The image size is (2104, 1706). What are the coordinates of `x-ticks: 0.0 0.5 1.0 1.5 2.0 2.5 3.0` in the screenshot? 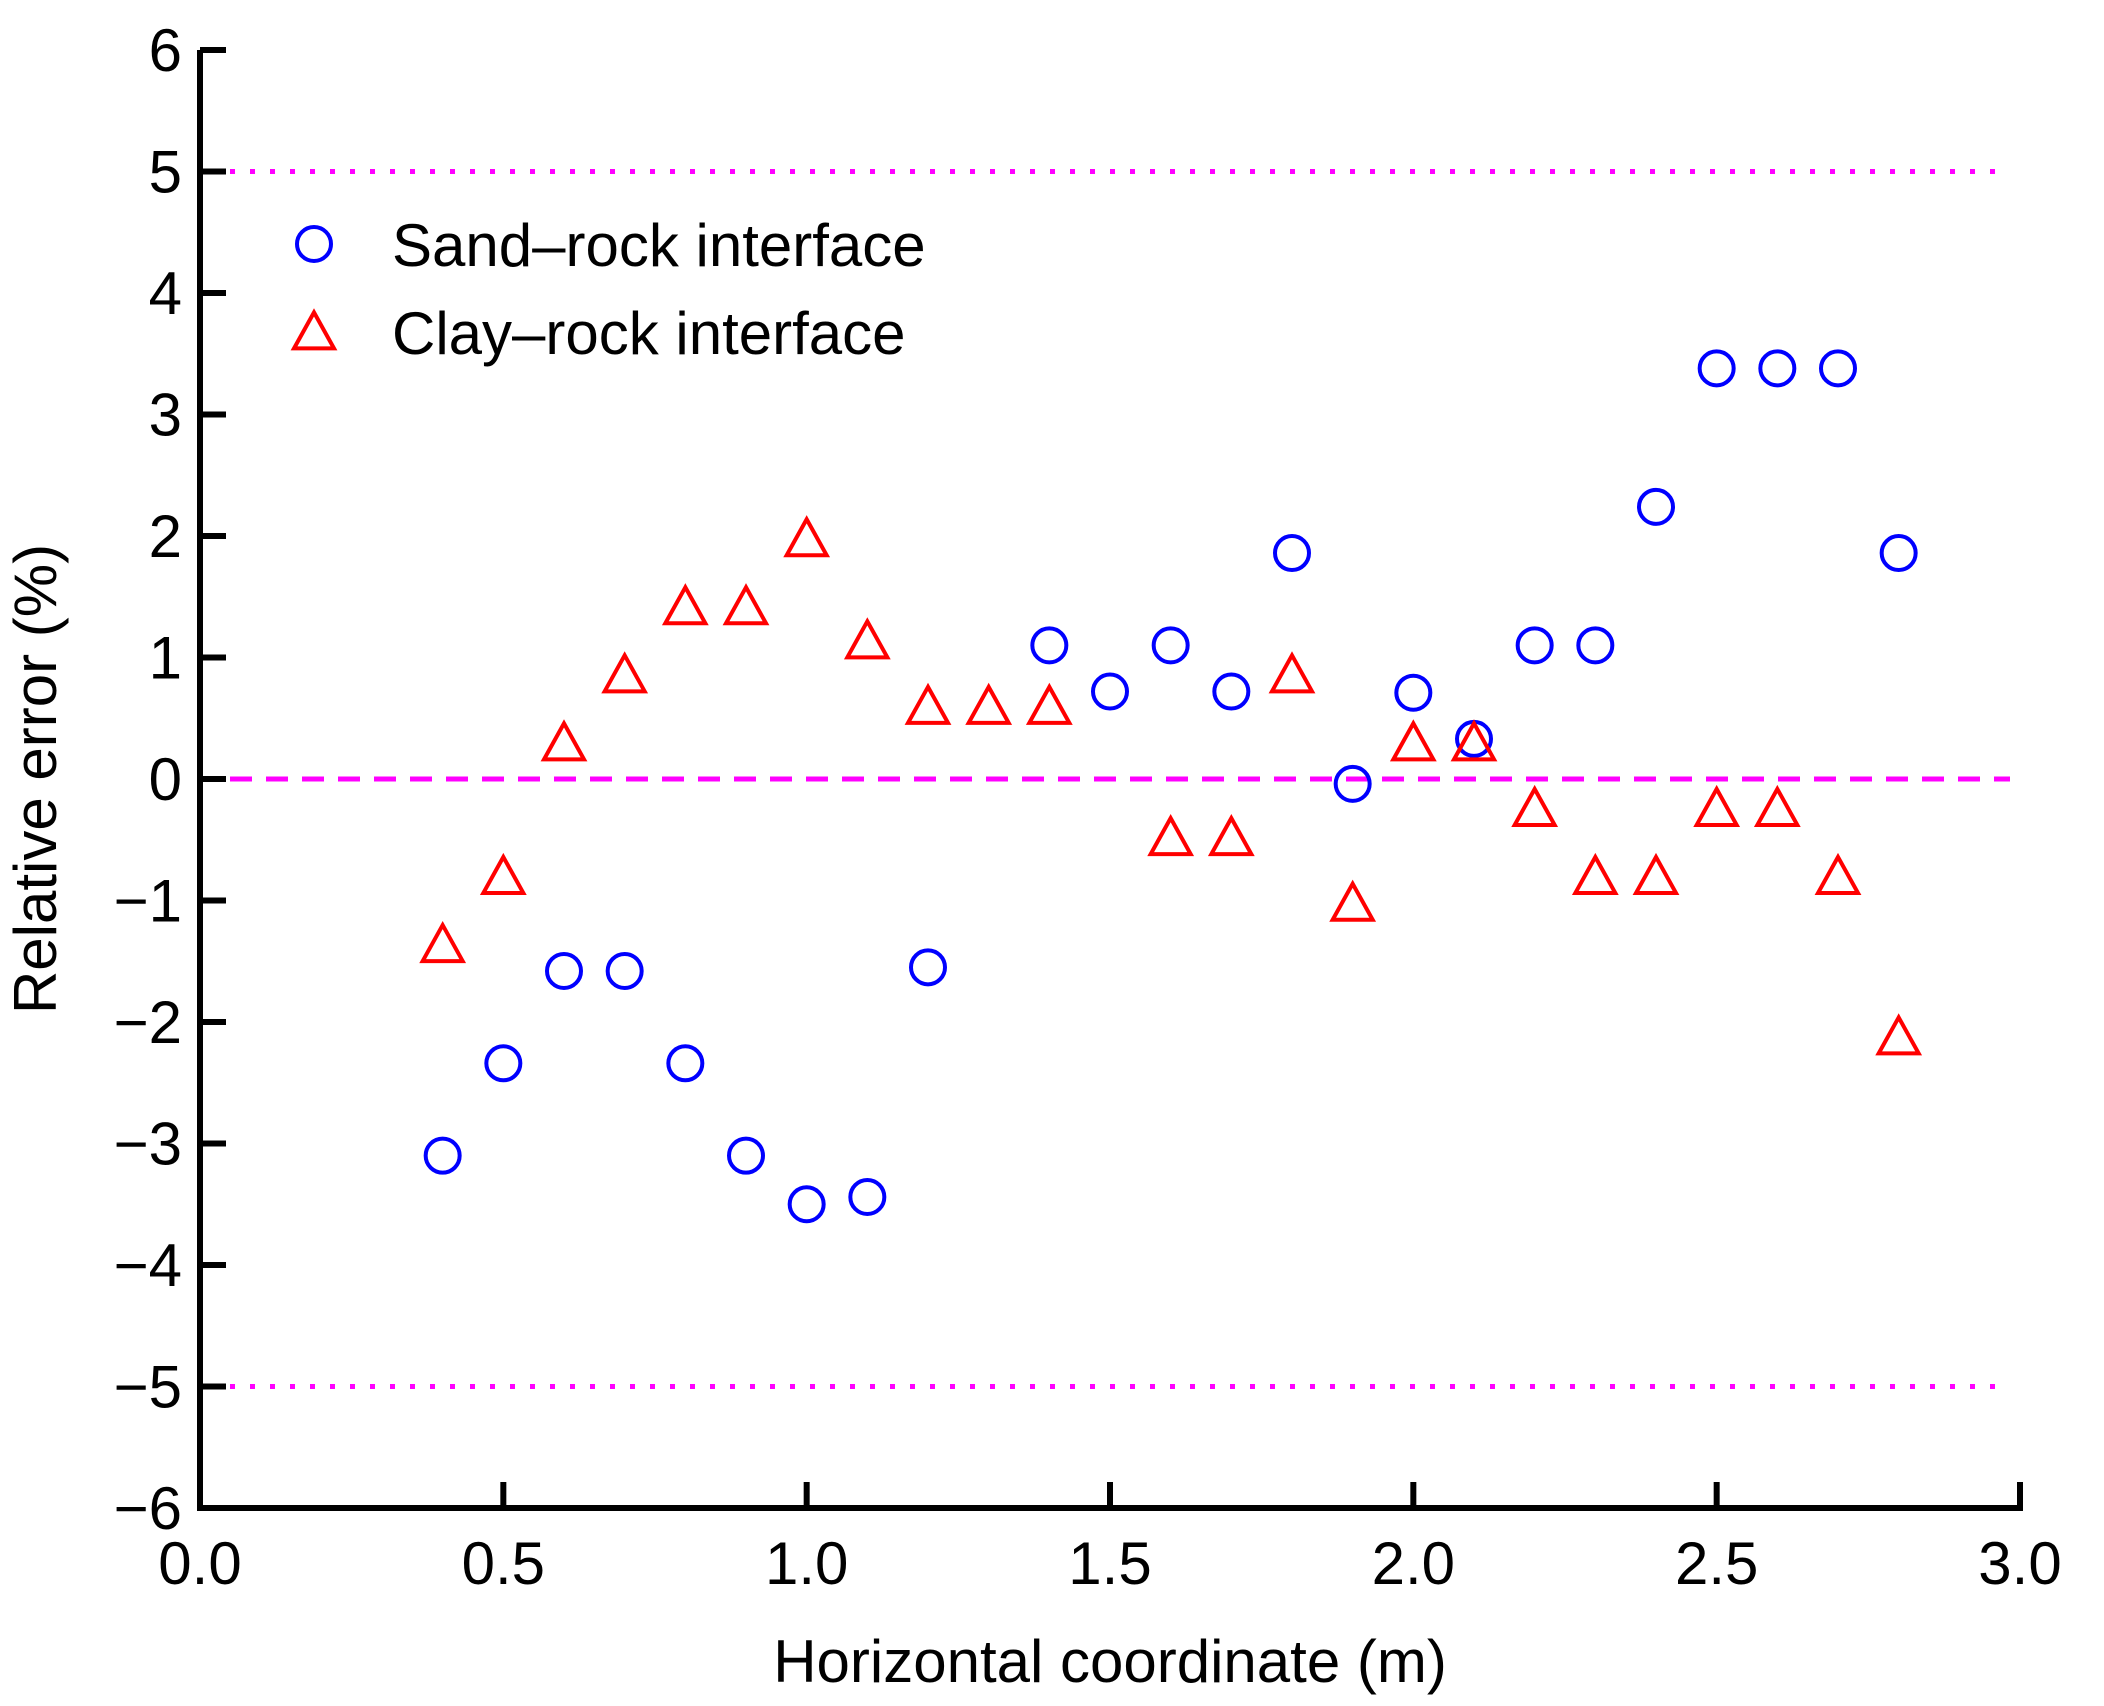 It's located at (1110, 1539).